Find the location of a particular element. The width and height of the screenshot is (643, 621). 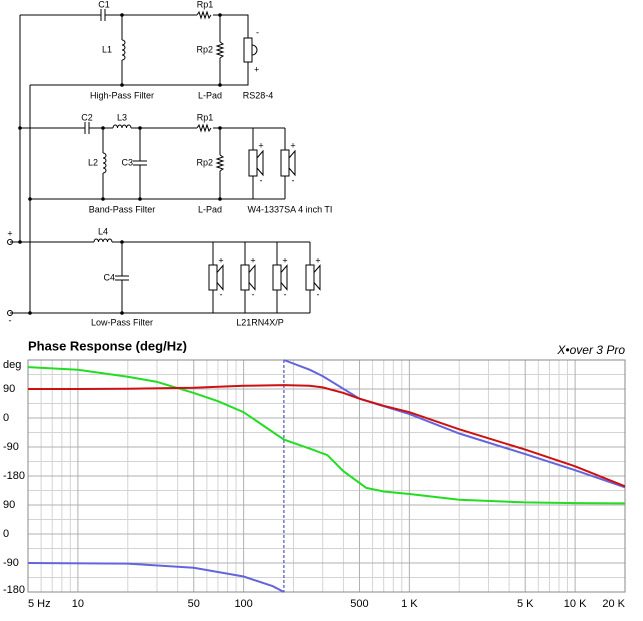

component-label: Low-Pass Filter is located at coordinates (122, 322).